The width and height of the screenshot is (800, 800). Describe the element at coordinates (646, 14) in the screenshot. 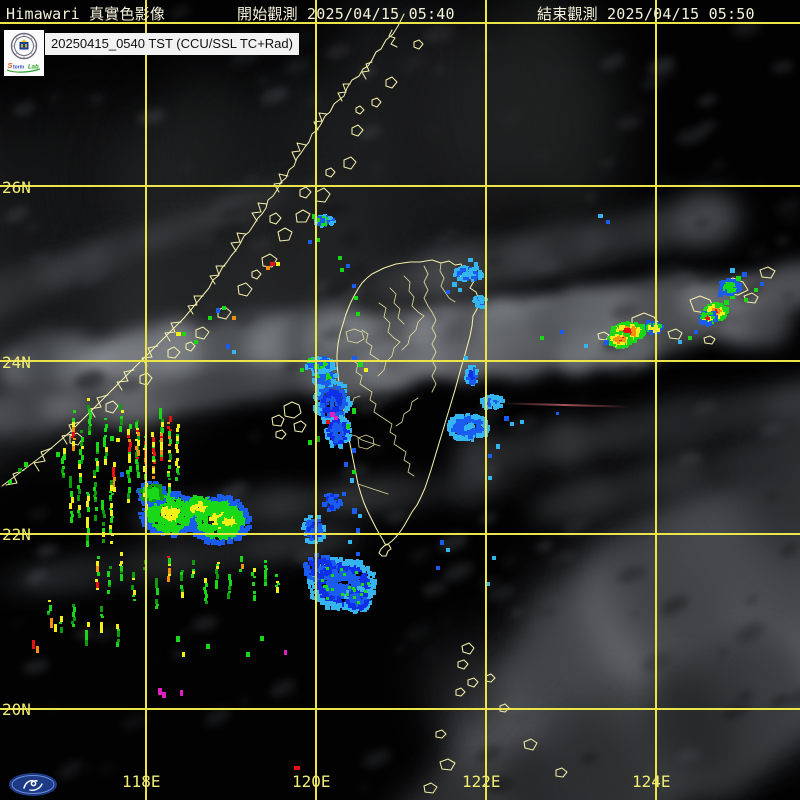

I see `observation-end: 結束觀測 2025/04/15 05:50` at that location.